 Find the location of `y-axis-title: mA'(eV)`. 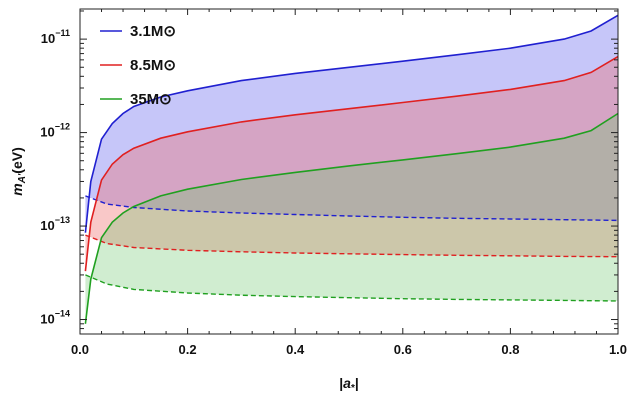

y-axis-title: mA'(eV) is located at coordinates (18, 171).